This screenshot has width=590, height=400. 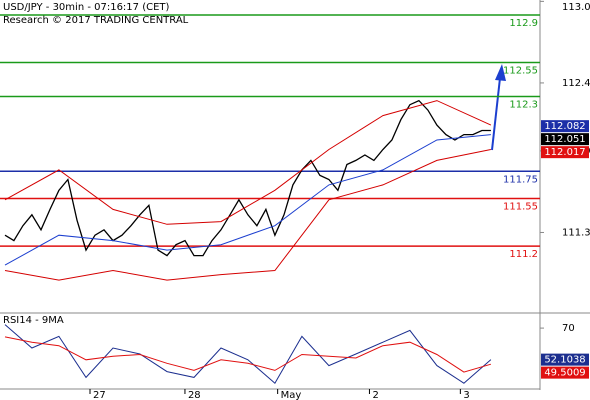 I want to click on y-tick-label: 112.4, so click(x=576, y=83).